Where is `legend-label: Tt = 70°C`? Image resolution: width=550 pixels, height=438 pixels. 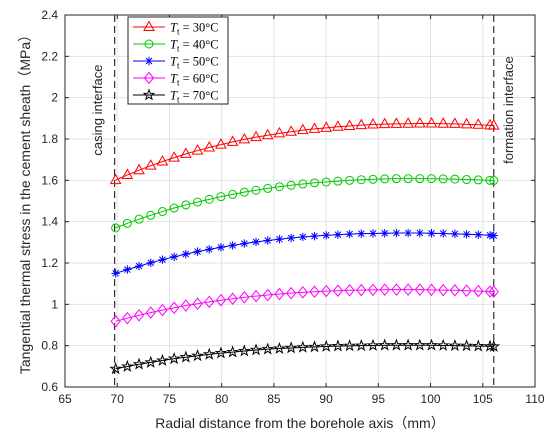 legend-label: Tt = 70°C is located at coordinates (194, 97).